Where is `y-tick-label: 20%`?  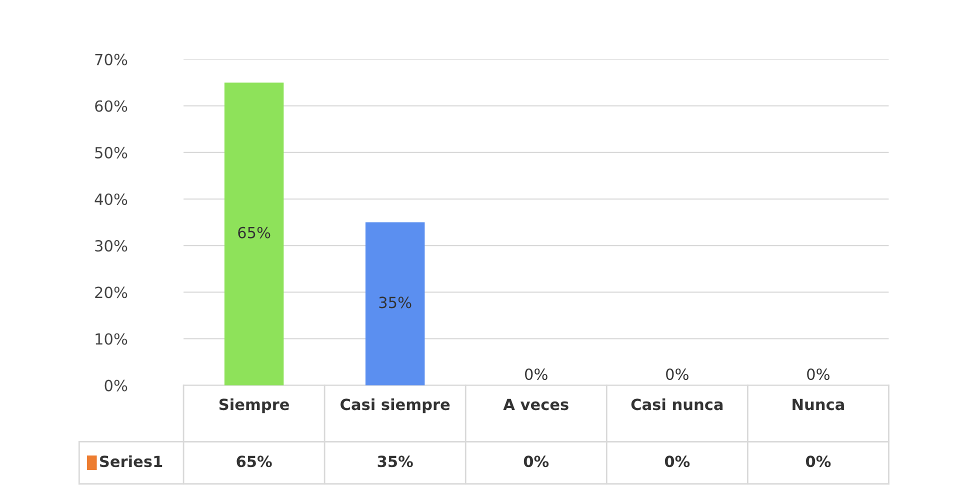
y-tick-label: 20% is located at coordinates (111, 292).